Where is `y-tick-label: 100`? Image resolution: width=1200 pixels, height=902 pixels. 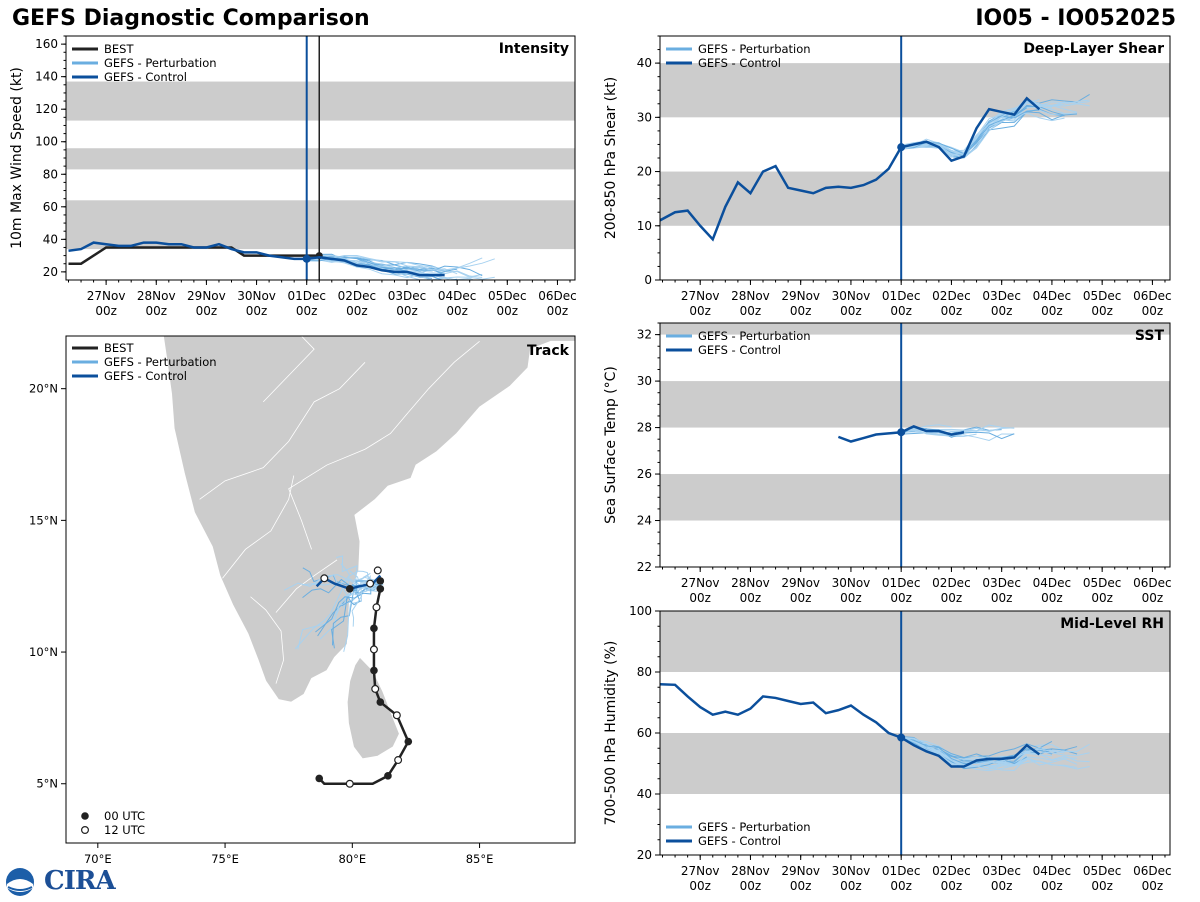
y-tick-label: 100 is located at coordinates (640, 611).